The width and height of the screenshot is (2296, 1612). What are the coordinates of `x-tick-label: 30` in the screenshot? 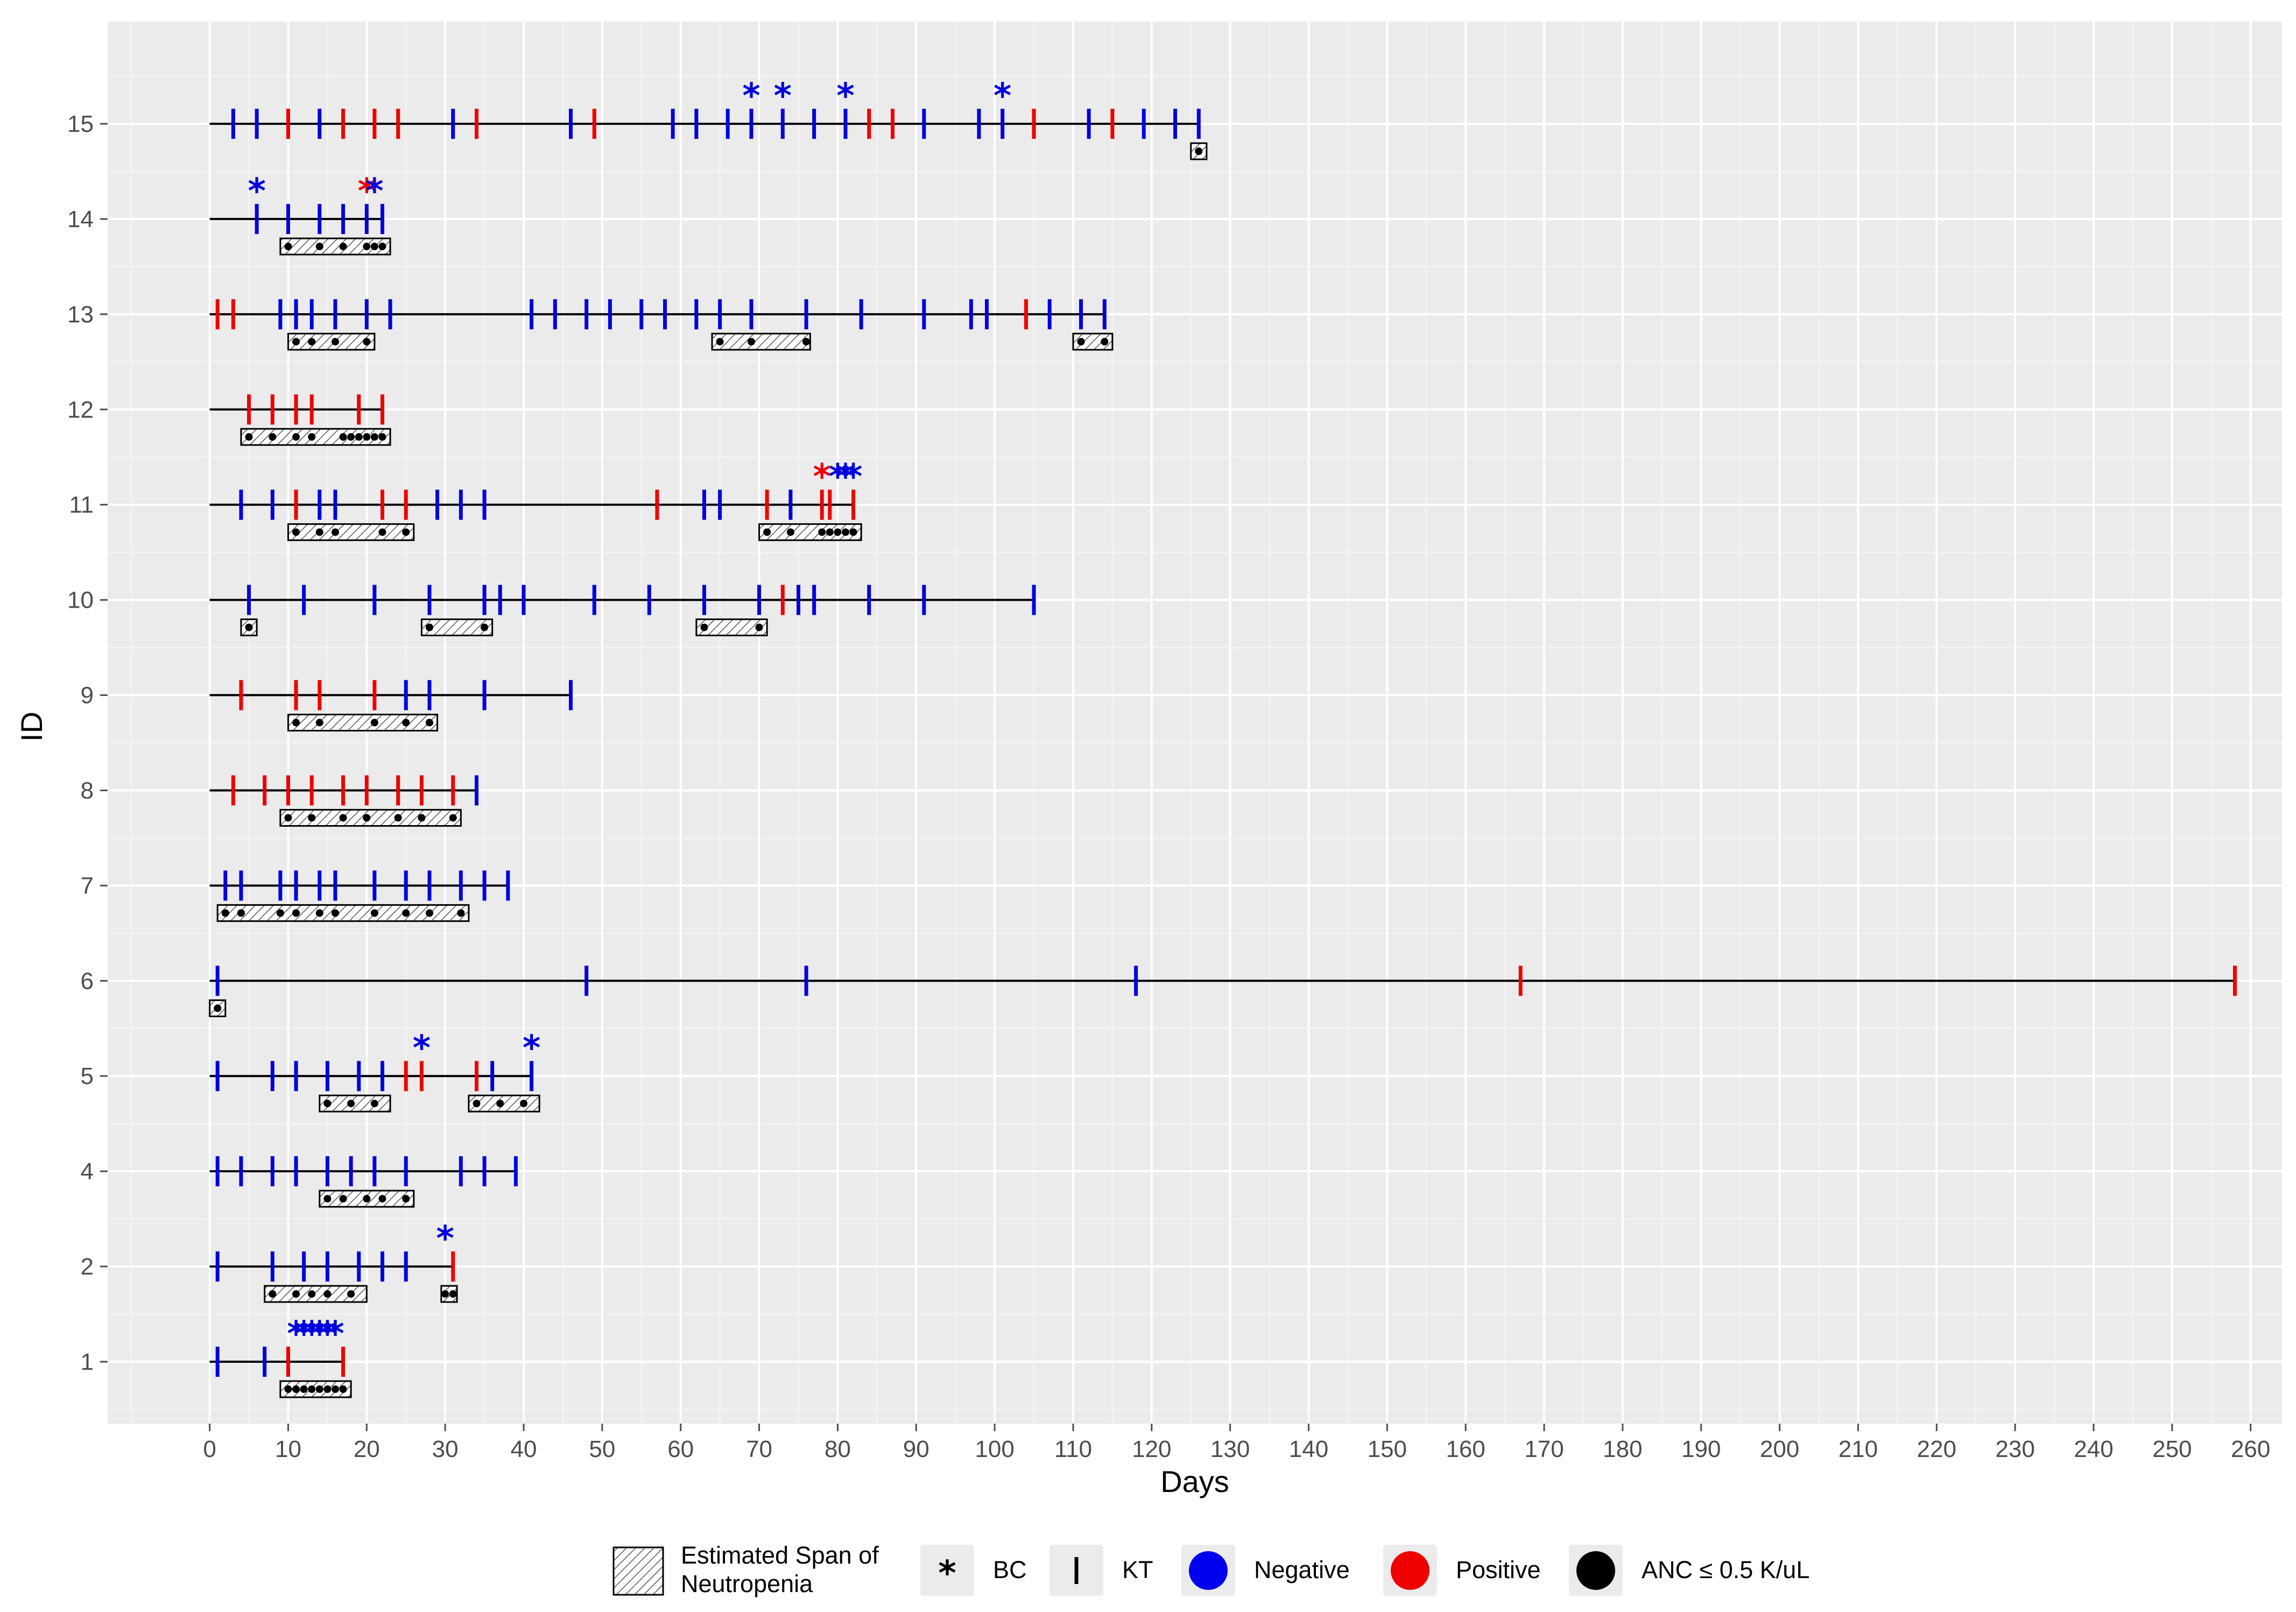 It's located at (445, 1449).